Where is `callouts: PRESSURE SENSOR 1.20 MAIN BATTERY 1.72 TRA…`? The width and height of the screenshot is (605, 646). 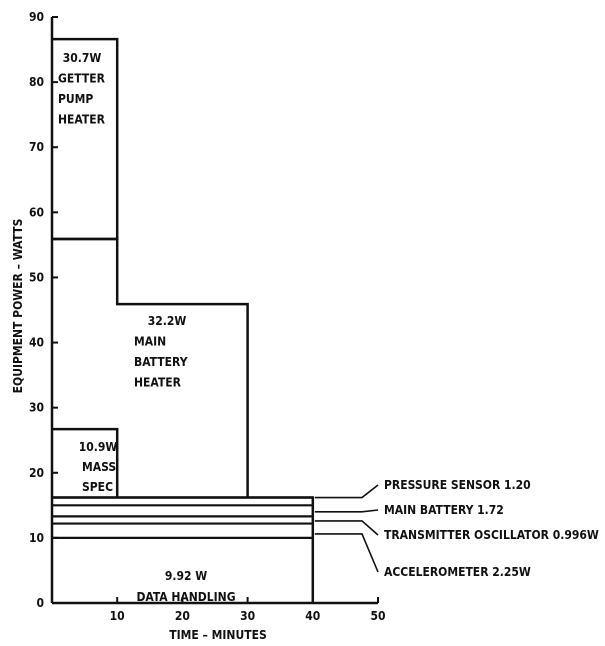 callouts: PRESSURE SENSOR 1.20 MAIN BATTERY 1.72 TRA… is located at coordinates (456, 528).